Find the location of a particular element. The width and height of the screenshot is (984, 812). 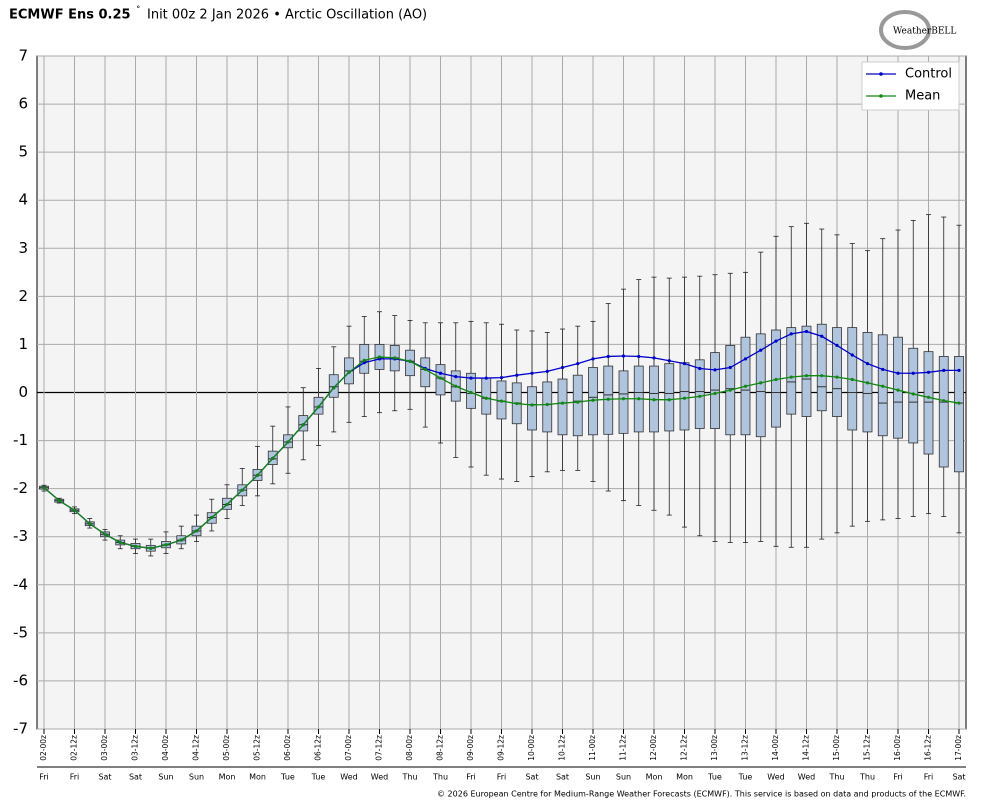

x-tick-label: 12-12z is located at coordinates (684, 748).